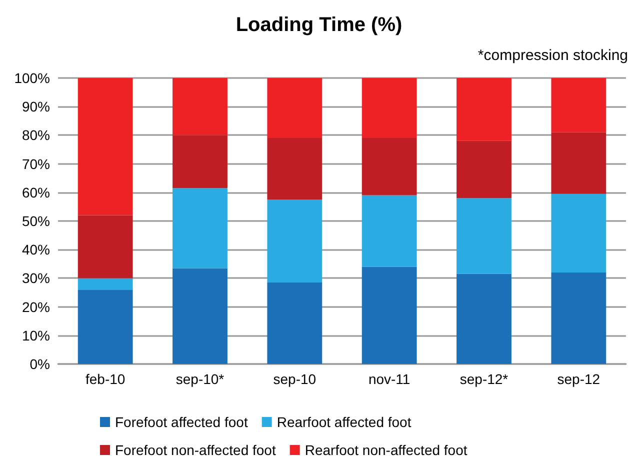 The width and height of the screenshot is (638, 464). Describe the element at coordinates (36, 250) in the screenshot. I see `y-tick-label: 40%` at that location.